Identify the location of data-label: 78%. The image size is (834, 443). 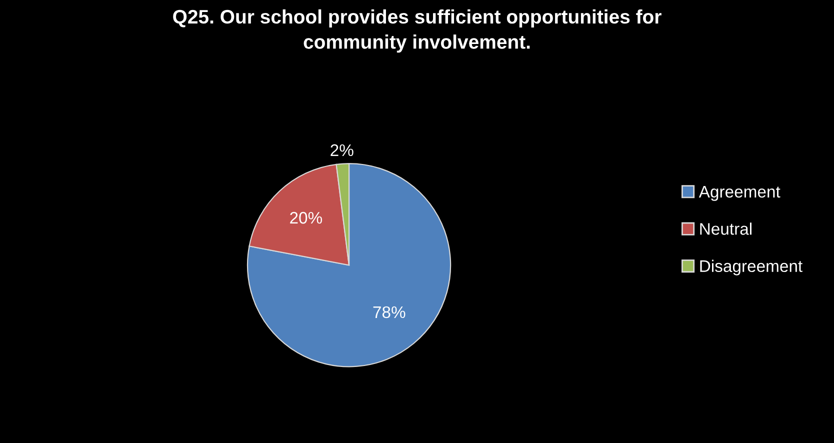
(389, 312).